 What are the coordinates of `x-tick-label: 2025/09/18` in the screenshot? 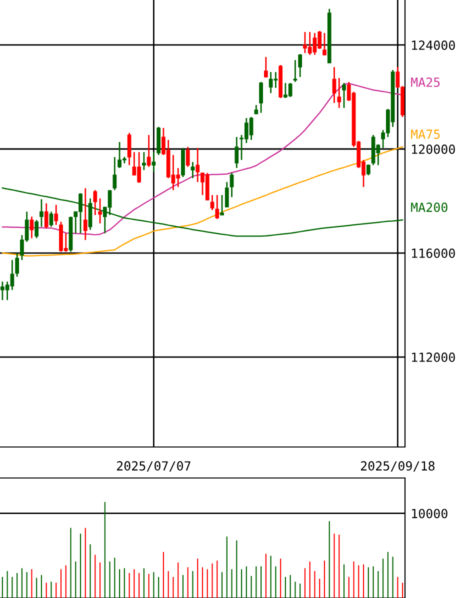 It's located at (397, 466).